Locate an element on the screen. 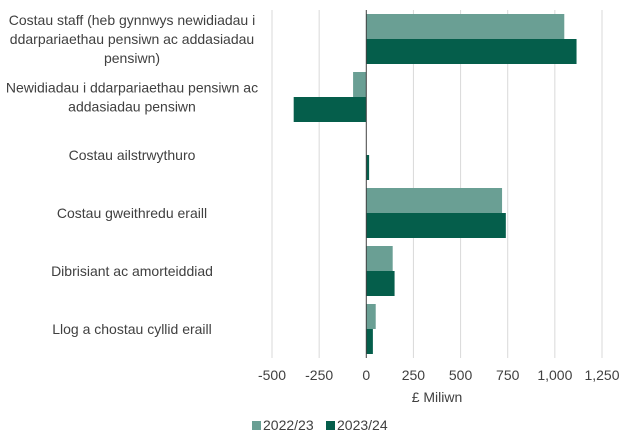  legend-label: 2023/24 is located at coordinates (362, 425).